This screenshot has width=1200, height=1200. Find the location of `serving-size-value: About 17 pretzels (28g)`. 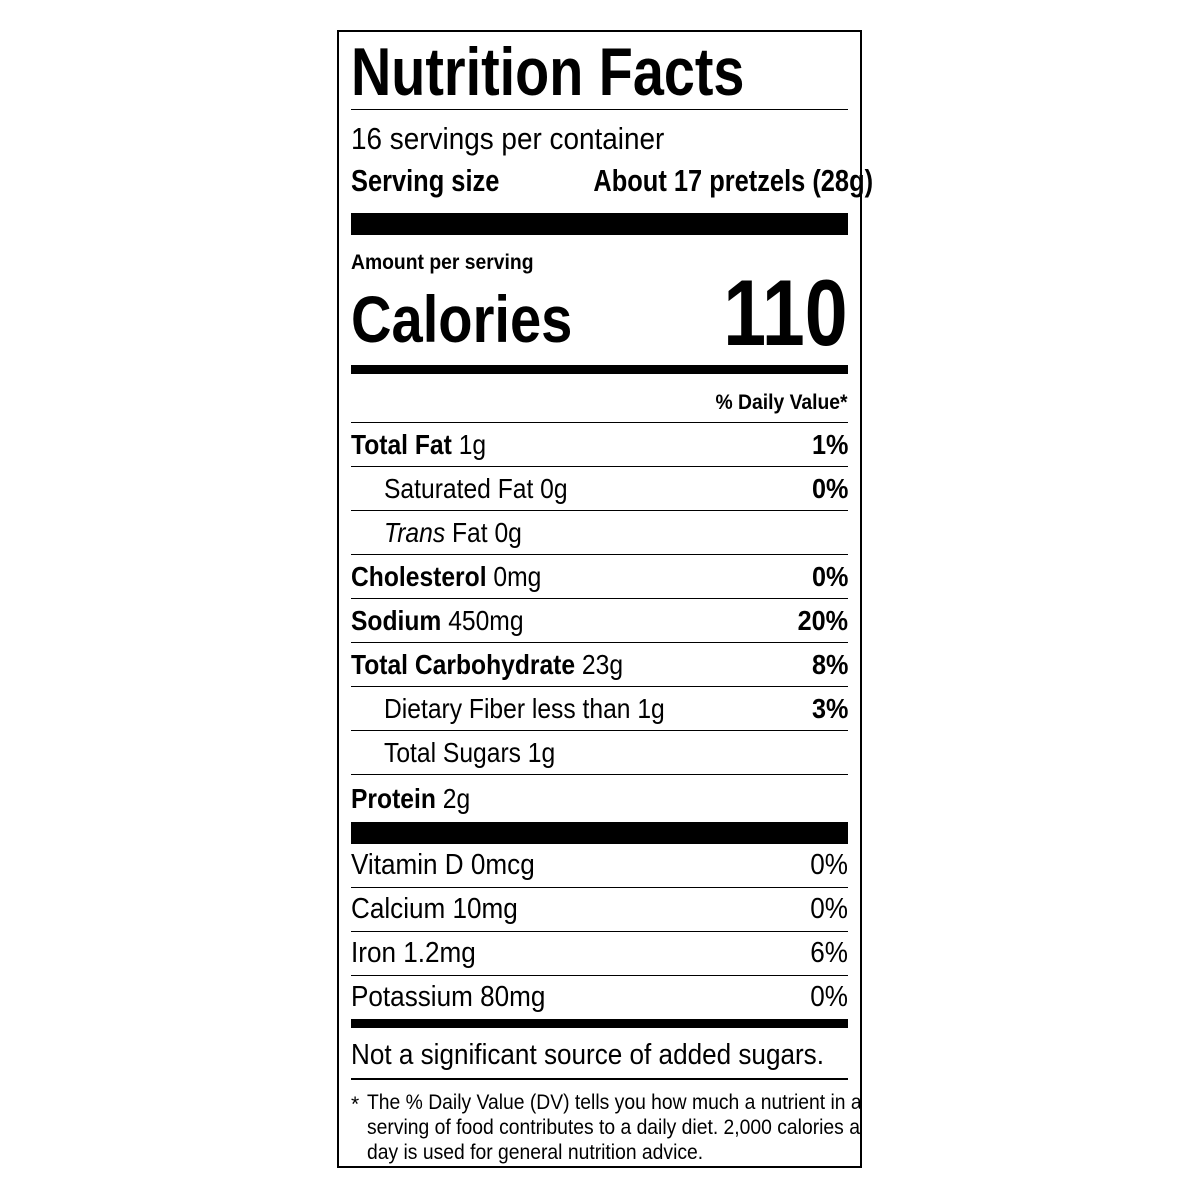

serving-size-value: About 17 pretzels (28g) is located at coordinates (733, 180).